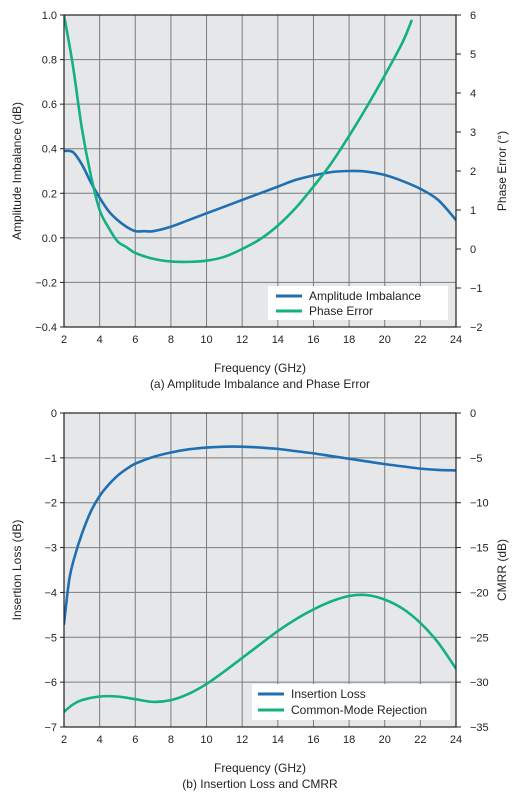 The width and height of the screenshot is (520, 800). Describe the element at coordinates (50, 638) in the screenshot. I see `y-tick-label: −5` at that location.